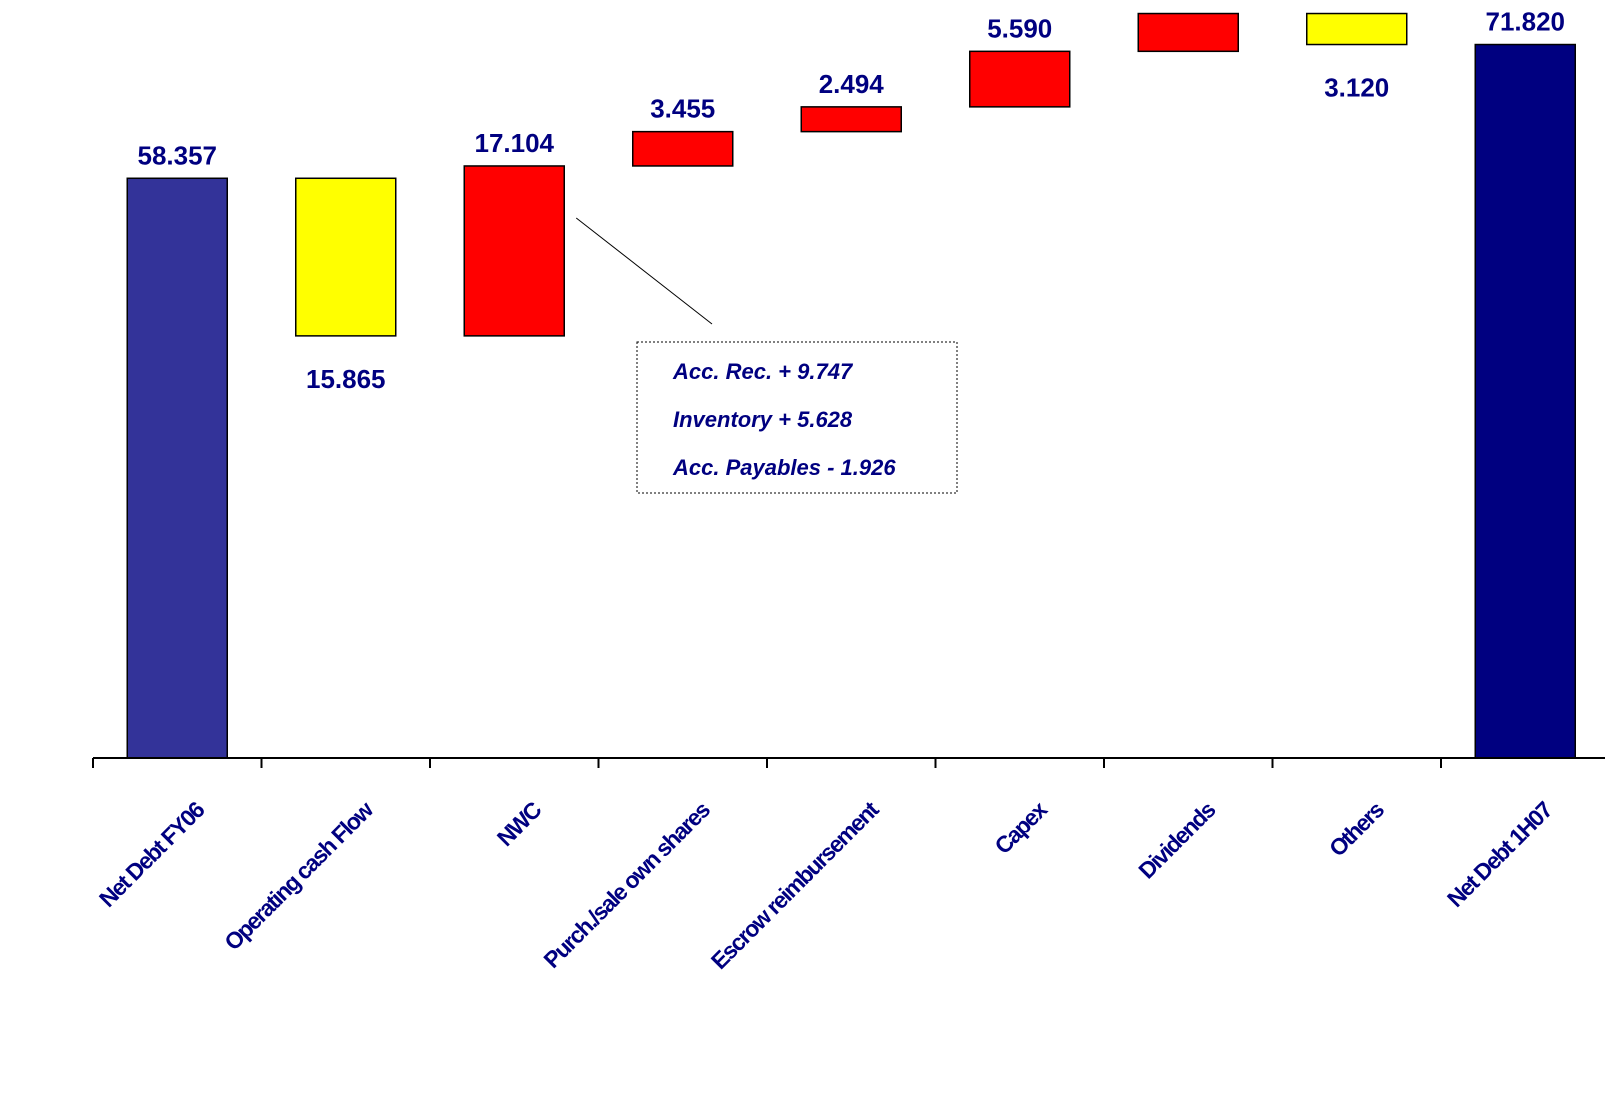 This screenshot has width=1605, height=1109. Describe the element at coordinates (1188, 3) in the screenshot. I see `value-label-dividends: 3.805` at that location.